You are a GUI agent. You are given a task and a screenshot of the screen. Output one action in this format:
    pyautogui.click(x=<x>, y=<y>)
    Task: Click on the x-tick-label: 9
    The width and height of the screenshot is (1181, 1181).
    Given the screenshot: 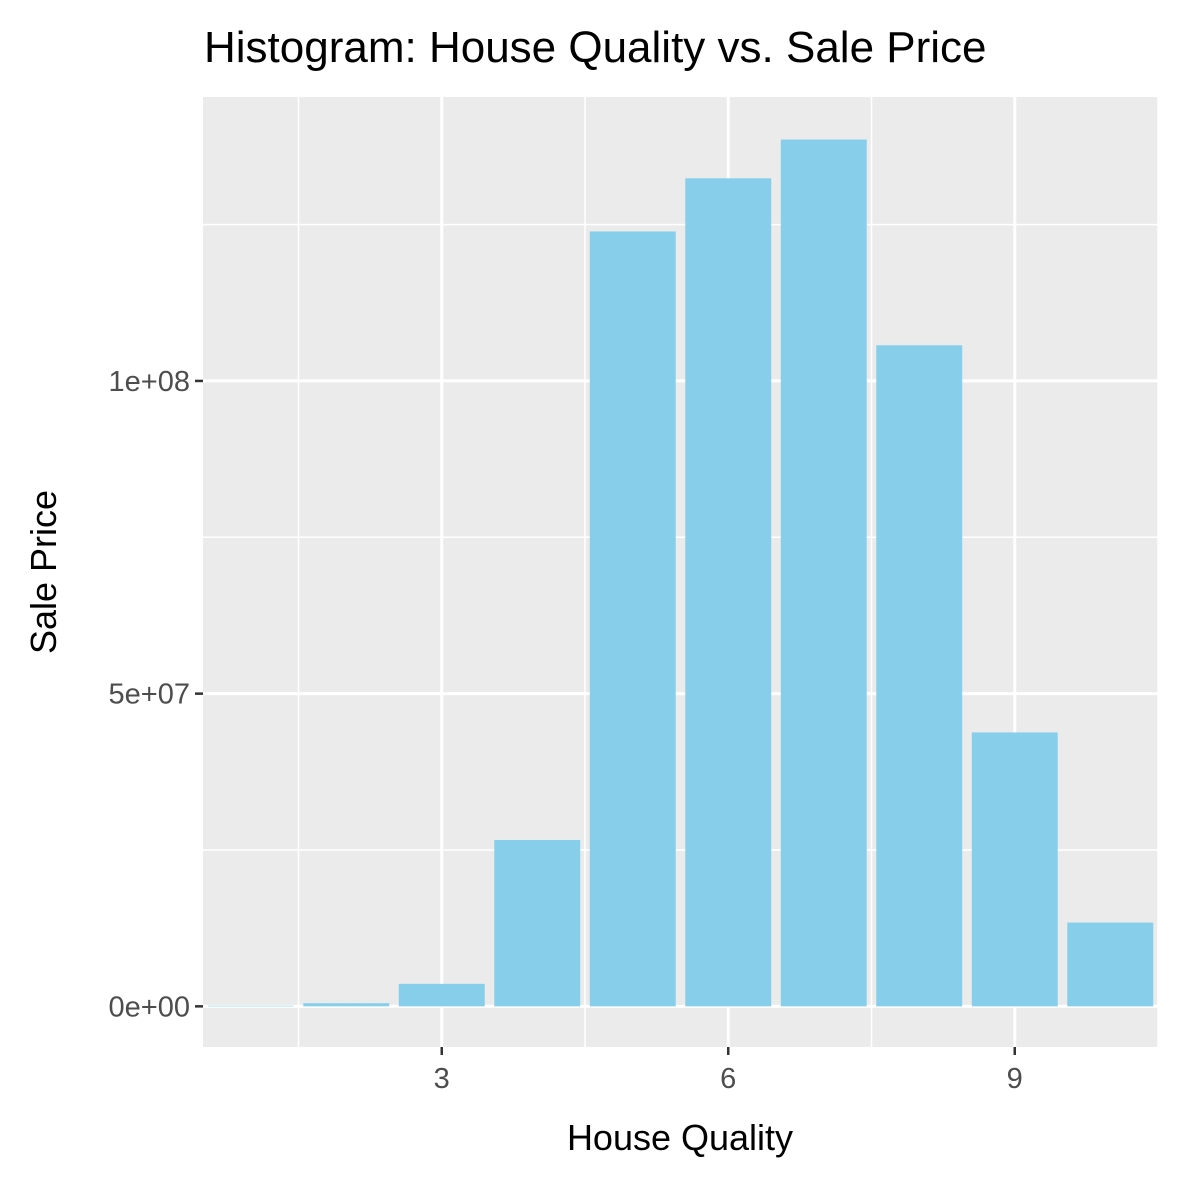 What is the action you would take?
    pyautogui.click(x=1015, y=1079)
    